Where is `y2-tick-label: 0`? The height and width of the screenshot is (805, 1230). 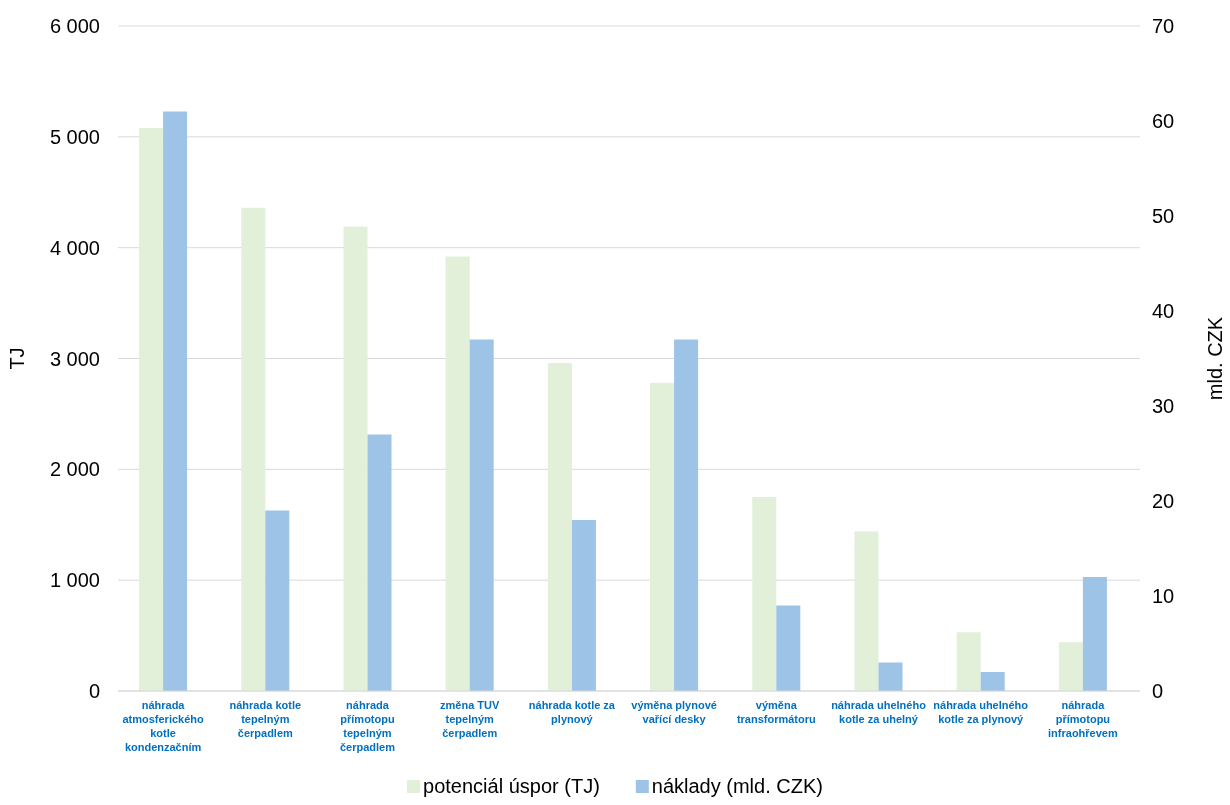 y2-tick-label: 0 is located at coordinates (1158, 691).